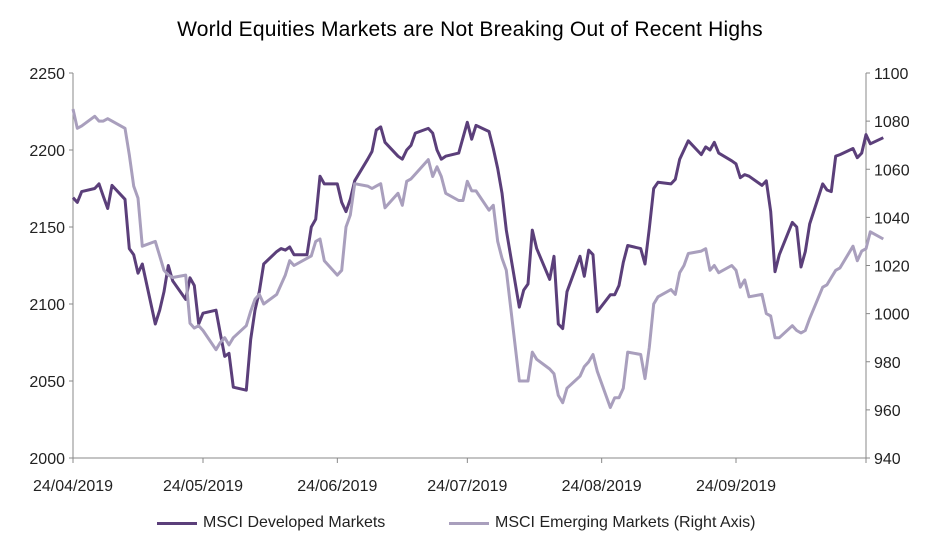 The height and width of the screenshot is (558, 940). What do you see at coordinates (73, 486) in the screenshot?
I see `x-tick-label: 24/04/2019` at bounding box center [73, 486].